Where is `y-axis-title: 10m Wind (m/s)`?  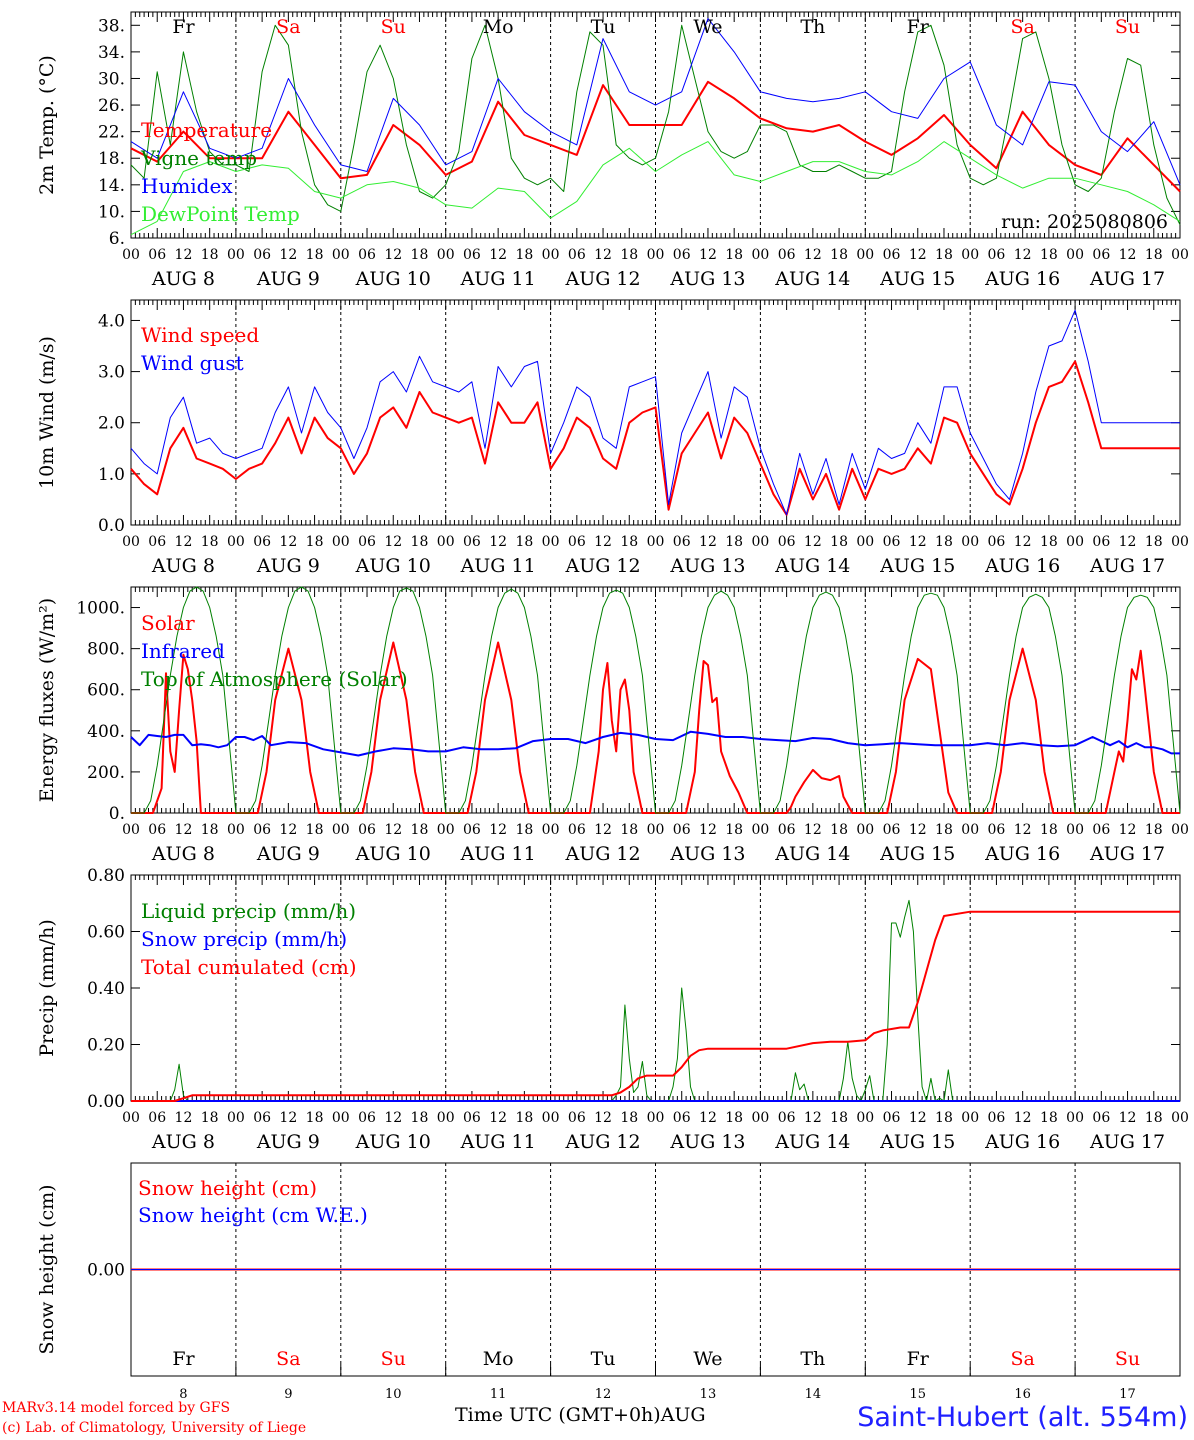
y-axis-title: 10m Wind (m/s) is located at coordinates (47, 412).